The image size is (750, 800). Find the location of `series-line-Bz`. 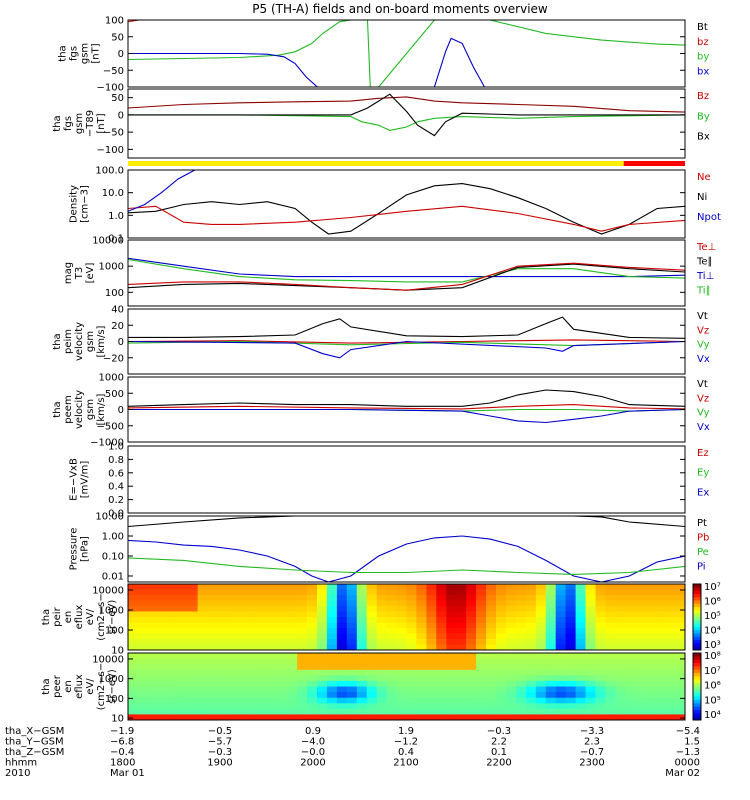

series-line-Bz is located at coordinates (406, 104).